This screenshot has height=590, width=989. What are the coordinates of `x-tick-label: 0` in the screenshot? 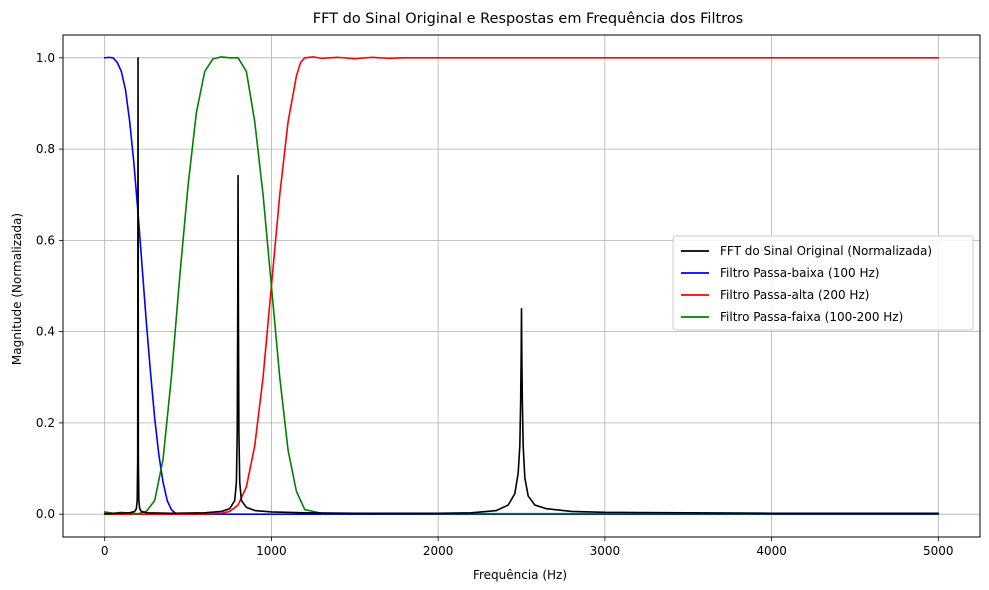 It's located at (105, 551).